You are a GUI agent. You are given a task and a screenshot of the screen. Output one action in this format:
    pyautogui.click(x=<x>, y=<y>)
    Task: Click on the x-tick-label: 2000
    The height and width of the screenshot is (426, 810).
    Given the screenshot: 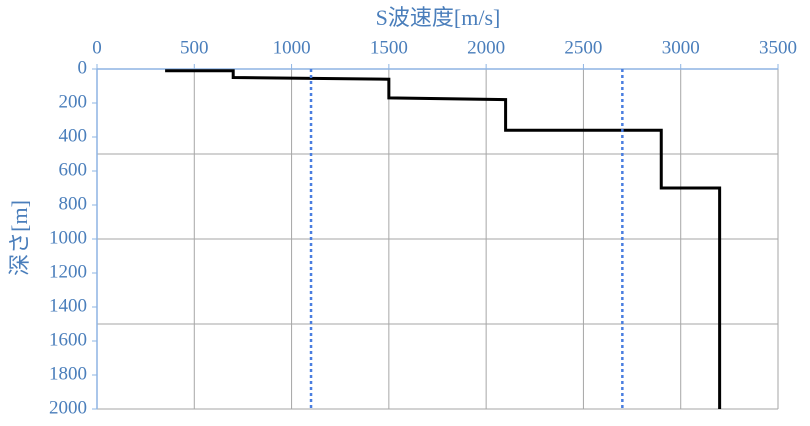 What is the action you would take?
    pyautogui.click(x=486, y=47)
    